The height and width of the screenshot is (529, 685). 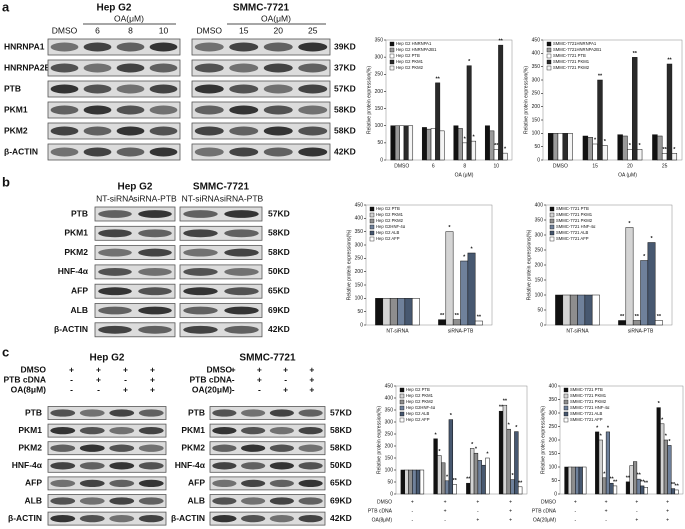 I want to click on lane-label: 10, so click(x=164, y=30).